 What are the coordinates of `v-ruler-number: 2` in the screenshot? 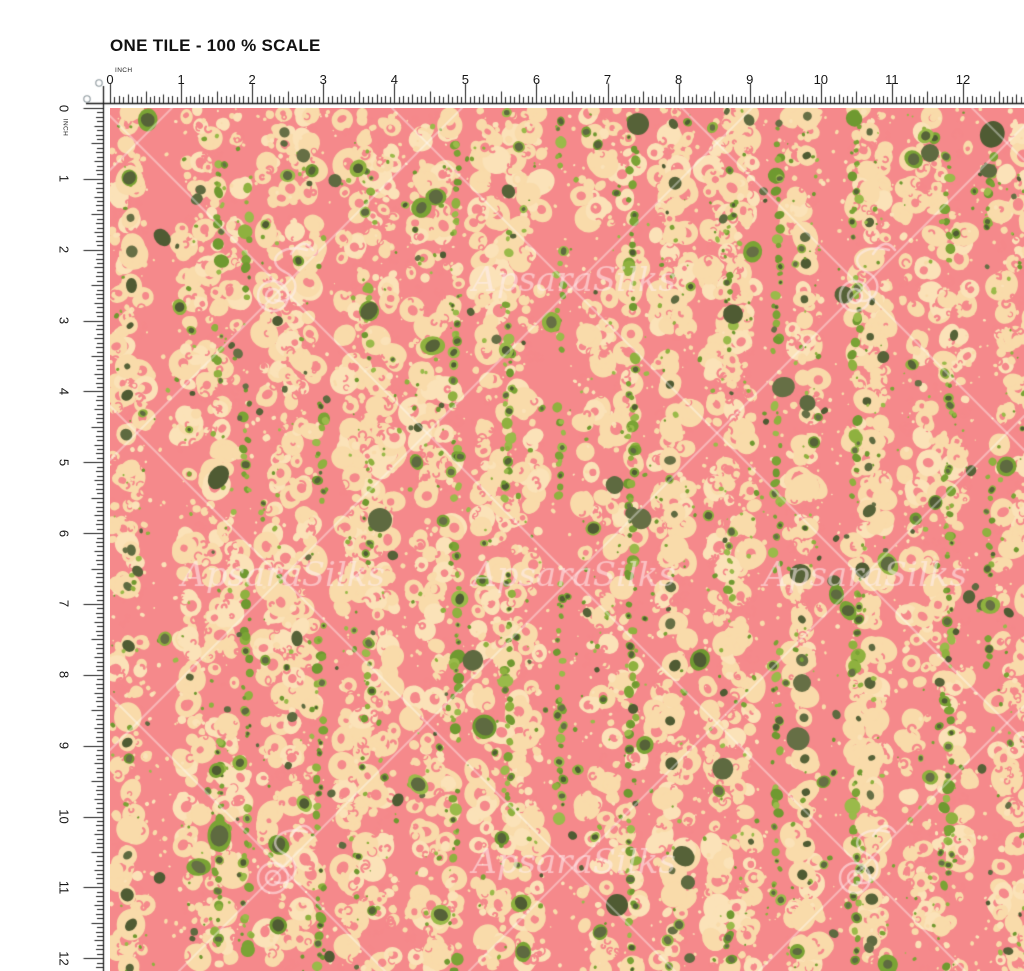 It's located at (64, 250).